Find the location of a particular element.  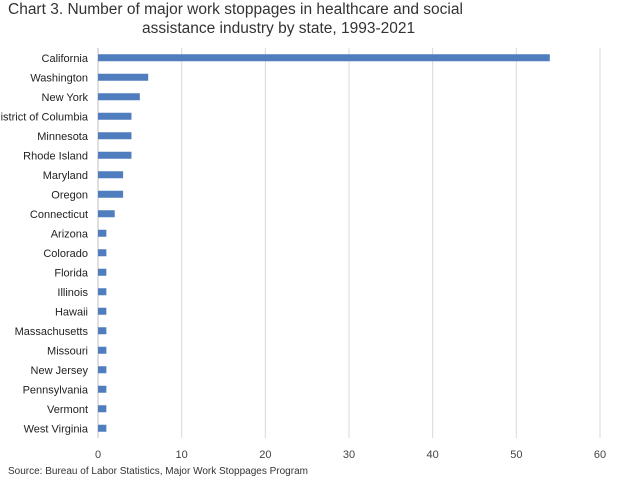

chart-title-line-2: assistance industry by state, 1993-2021 is located at coordinates (279, 28).